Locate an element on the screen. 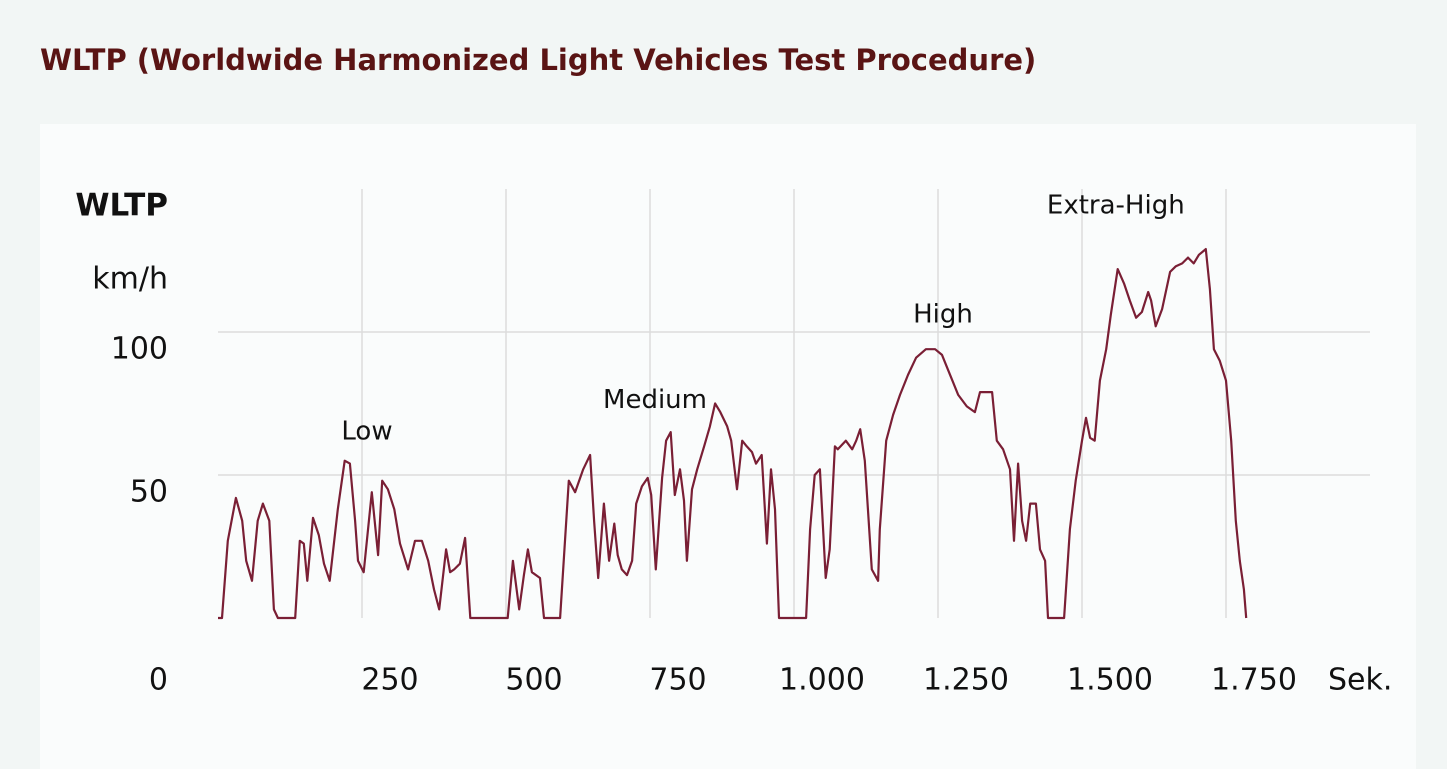 The height and width of the screenshot is (769, 1447). y-tick-label: 50 is located at coordinates (149, 492).